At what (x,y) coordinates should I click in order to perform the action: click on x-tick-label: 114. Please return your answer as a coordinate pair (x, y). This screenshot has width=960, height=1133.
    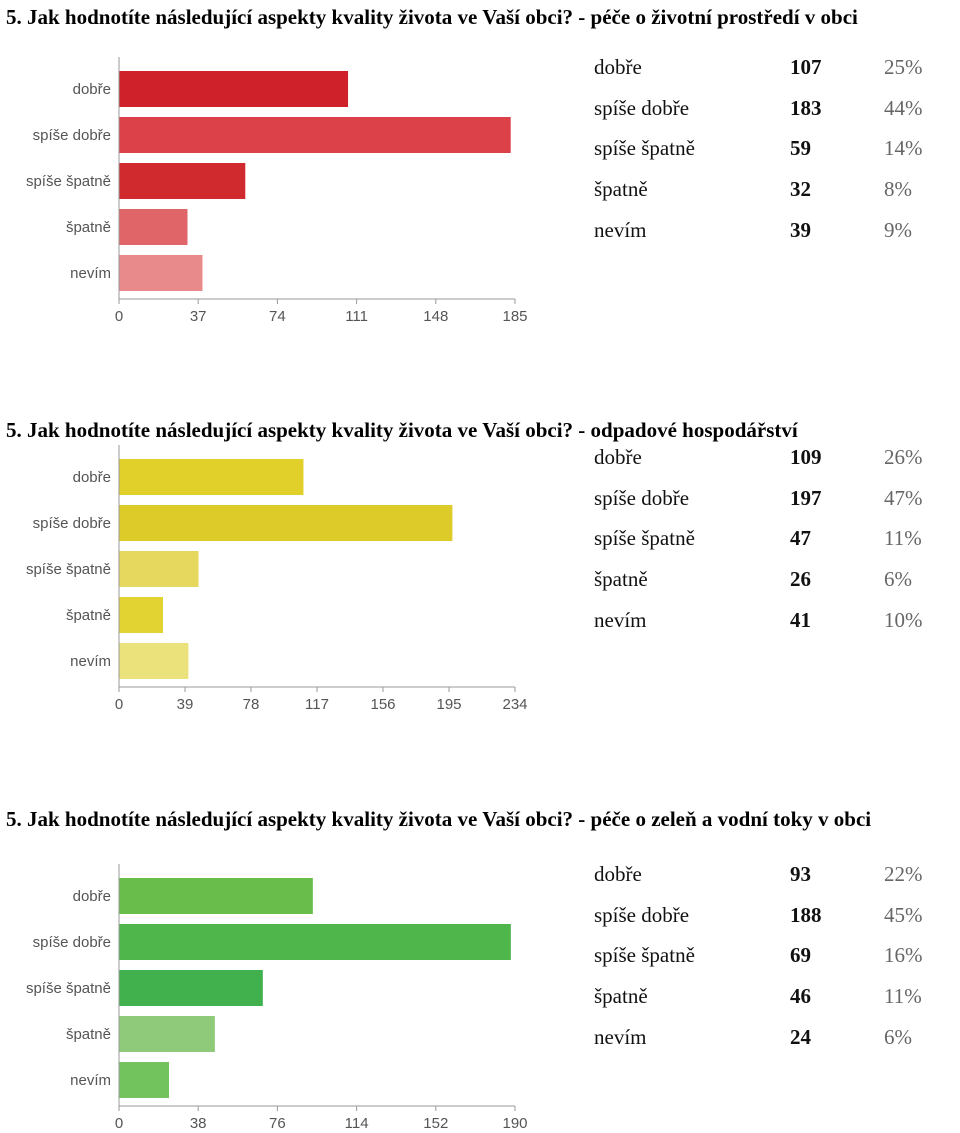
    Looking at the image, I should click on (357, 1123).